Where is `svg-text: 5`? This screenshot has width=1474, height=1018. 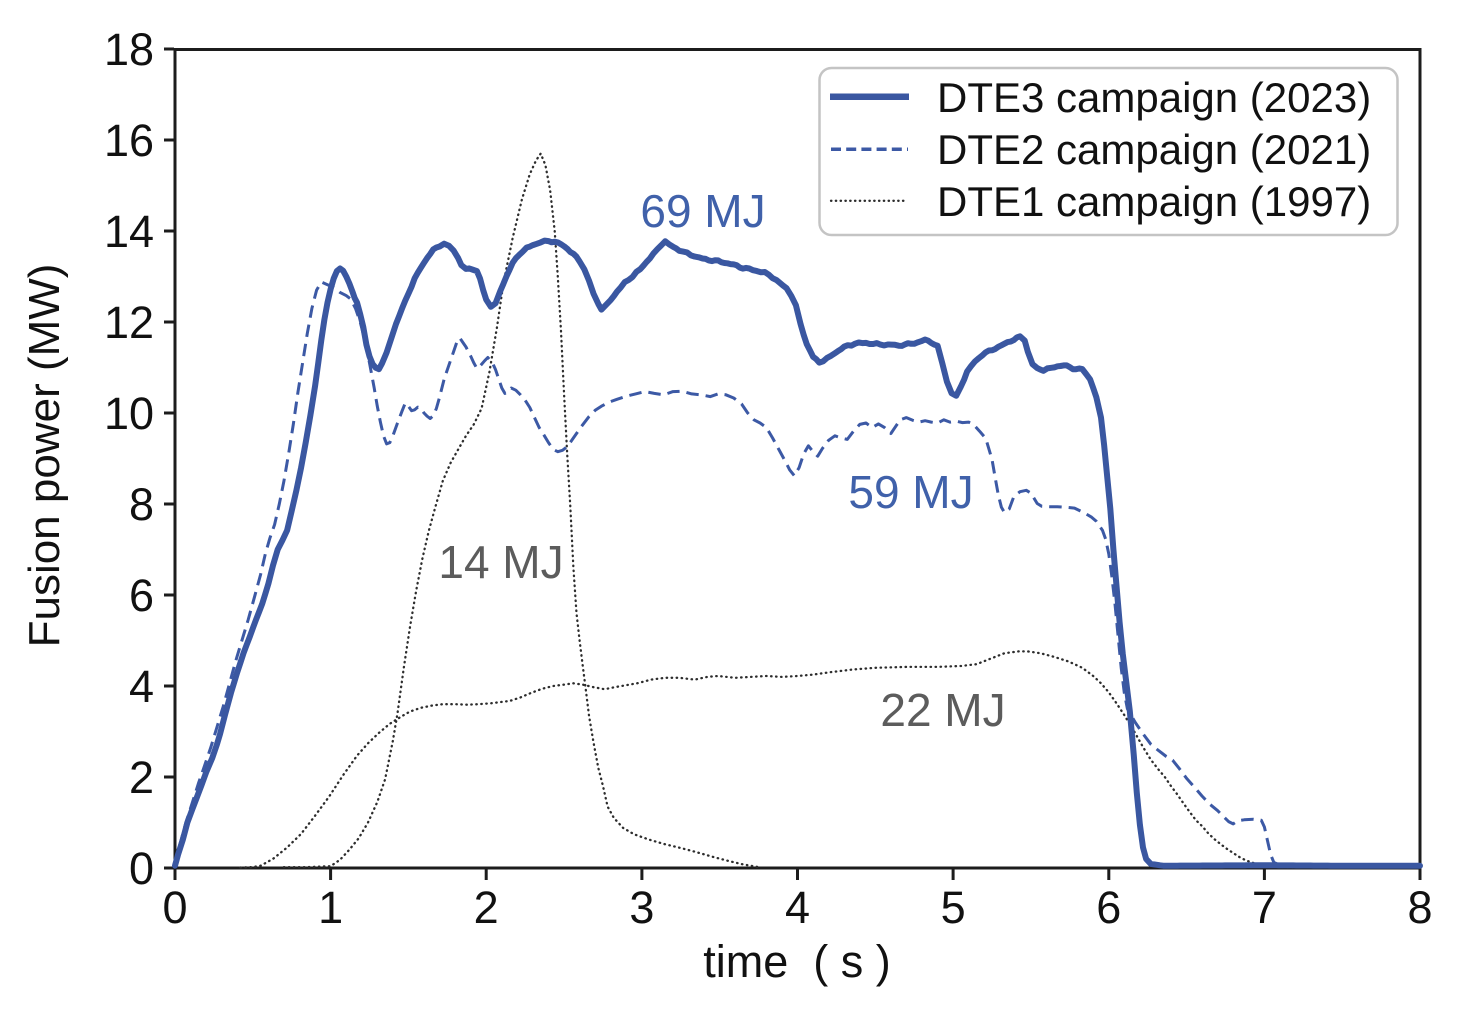 svg-text: 5 is located at coordinates (953, 907).